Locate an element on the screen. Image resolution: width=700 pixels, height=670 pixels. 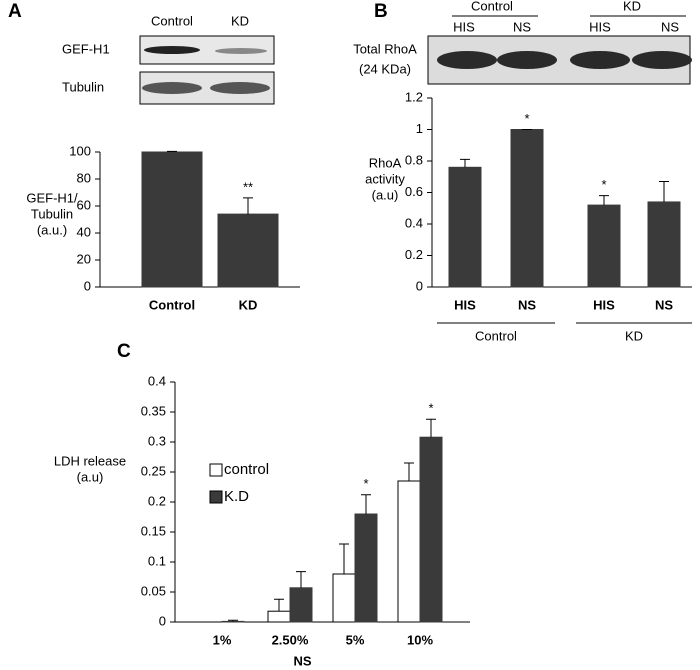
lane-group-label: Control is located at coordinates (492, 6).